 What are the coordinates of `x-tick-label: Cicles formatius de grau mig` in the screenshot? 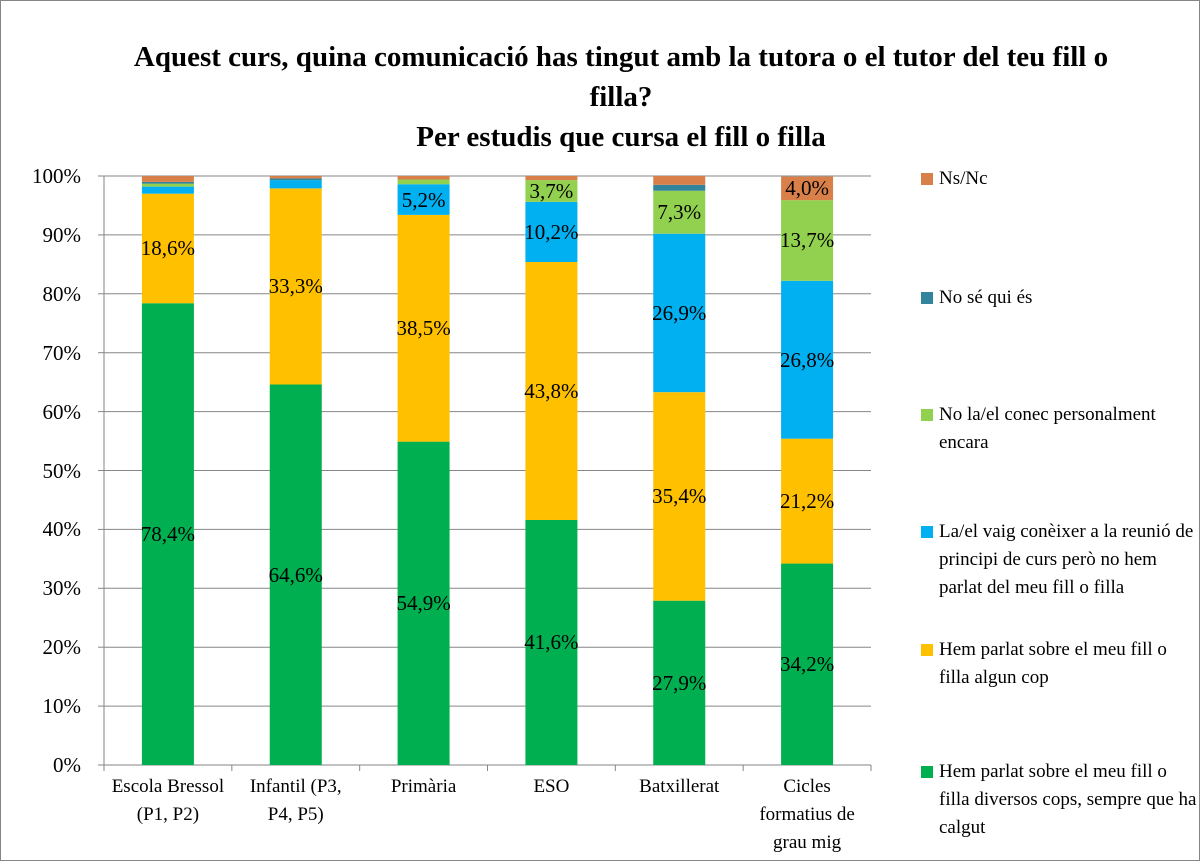 It's located at (807, 814).